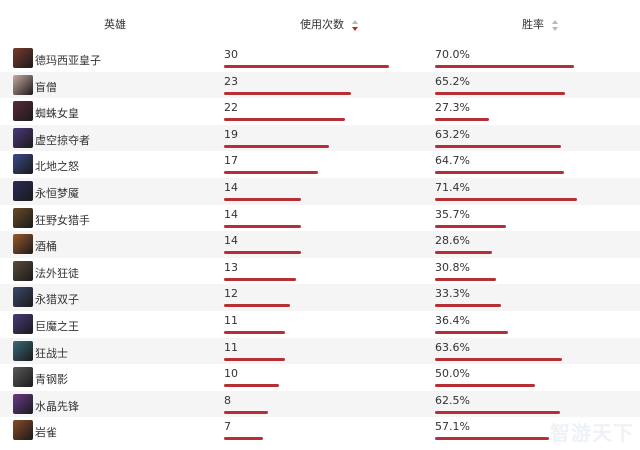  Describe the element at coordinates (57, 406) in the screenshot. I see `hero-name: 水晶先锋` at that location.